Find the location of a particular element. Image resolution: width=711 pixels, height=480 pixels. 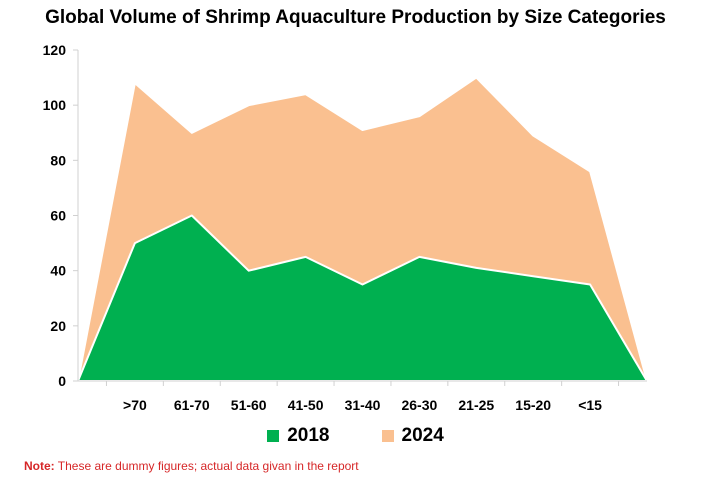

x-tick-label-1: >70 is located at coordinates (135, 405).